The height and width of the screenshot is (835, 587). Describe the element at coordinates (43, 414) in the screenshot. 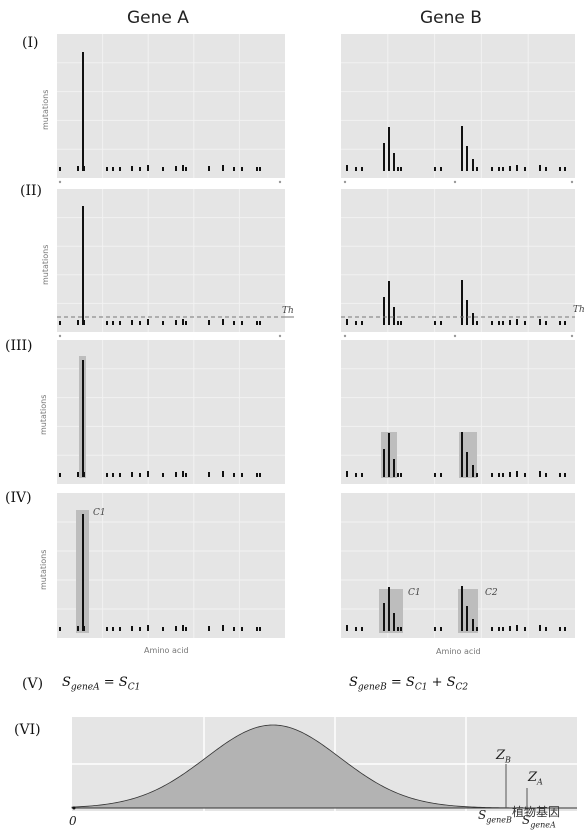

I see `y-axis-label-iii: mutations` at that location.